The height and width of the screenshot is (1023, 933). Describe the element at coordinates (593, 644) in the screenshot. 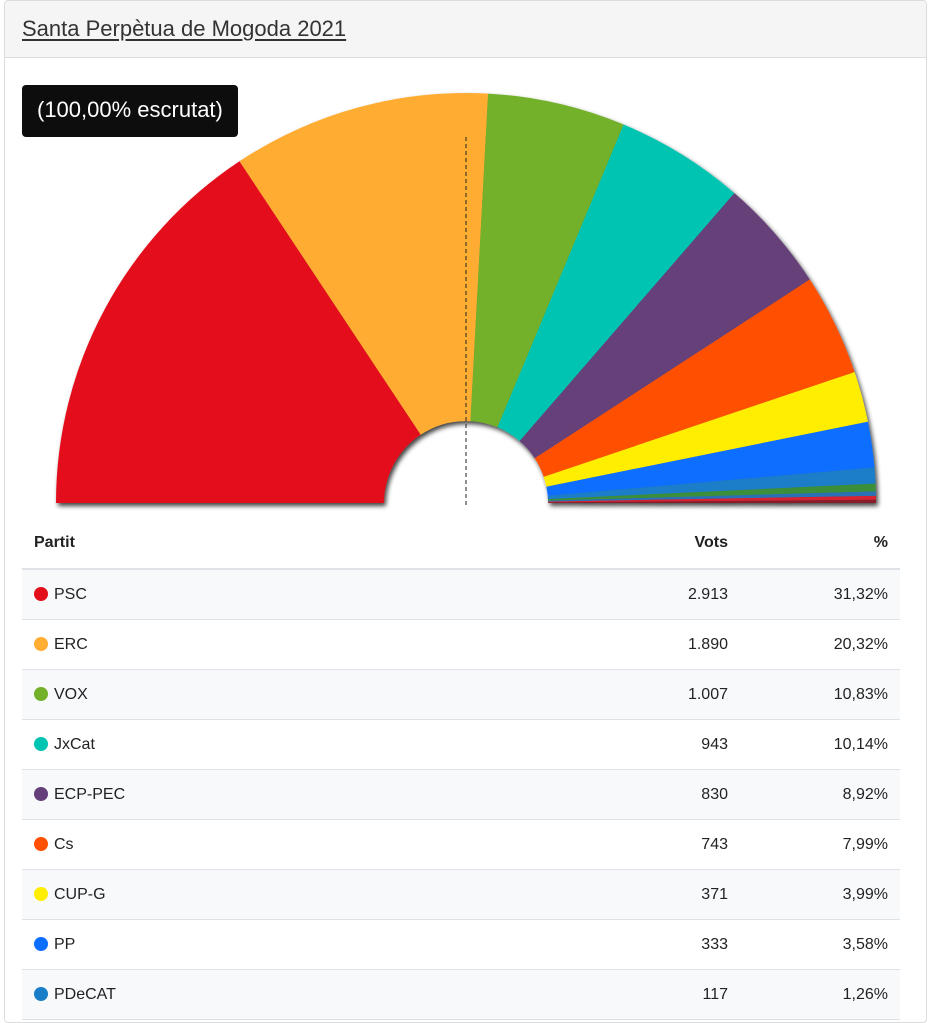

I see `votes-cell: 1.890` at that location.